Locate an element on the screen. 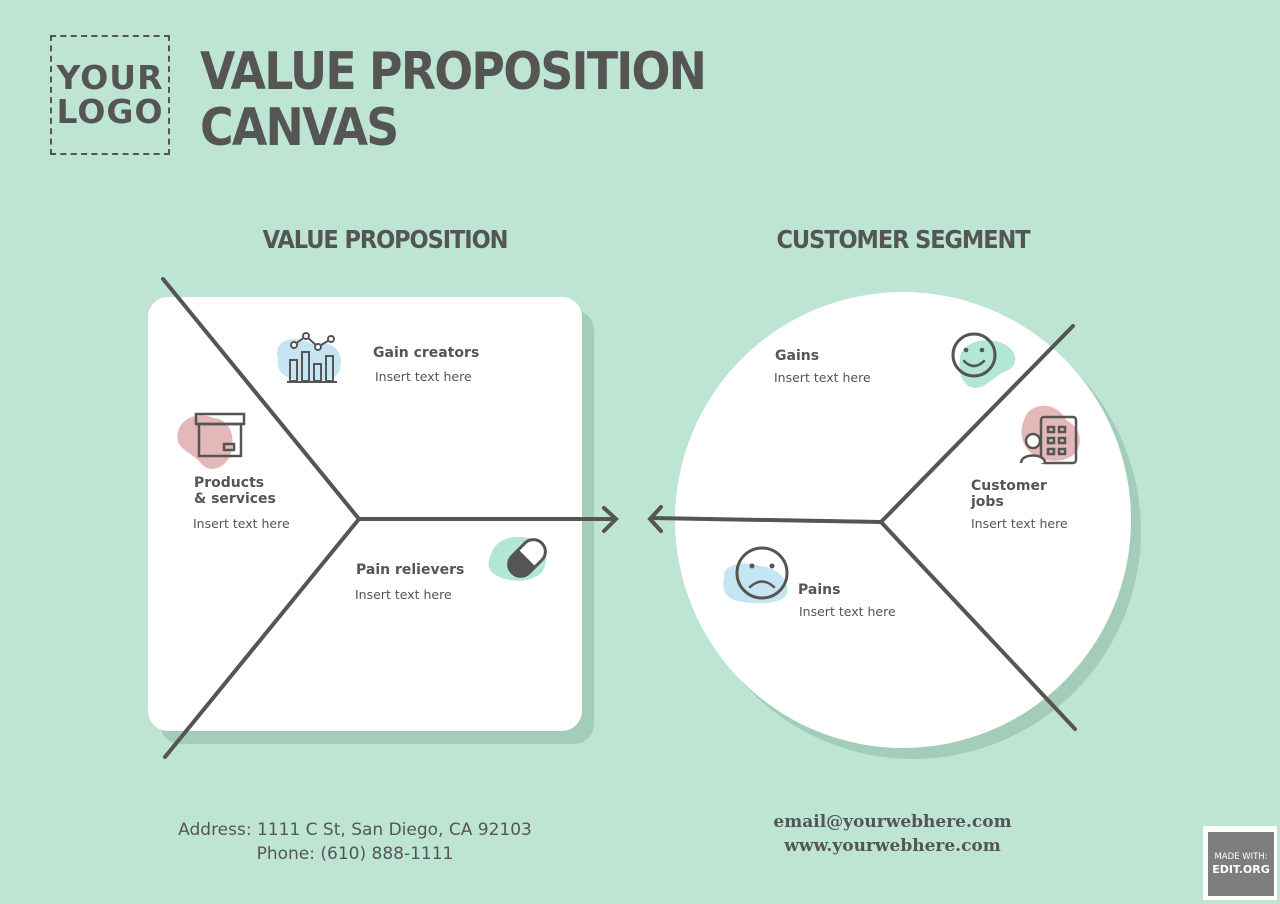  gains-text: Insert text here is located at coordinates (822, 377).